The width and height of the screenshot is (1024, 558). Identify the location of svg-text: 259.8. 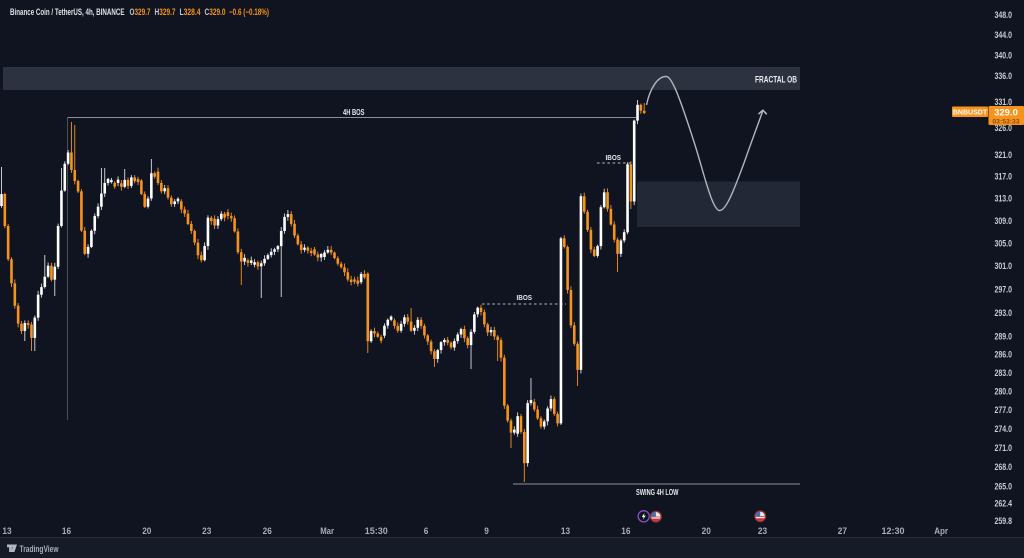
(1004, 521).